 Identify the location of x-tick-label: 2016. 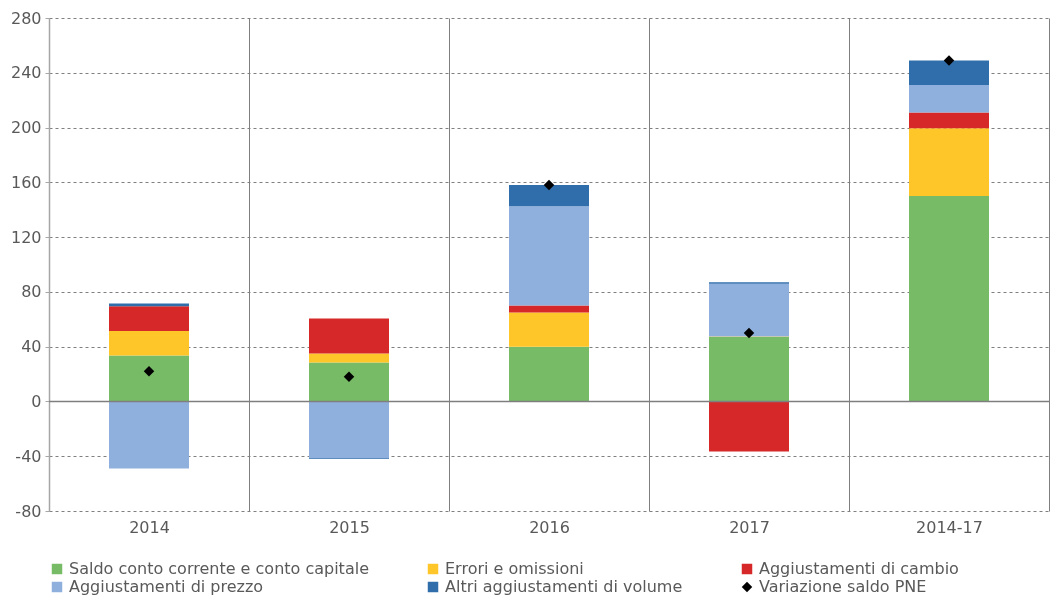
(549, 527).